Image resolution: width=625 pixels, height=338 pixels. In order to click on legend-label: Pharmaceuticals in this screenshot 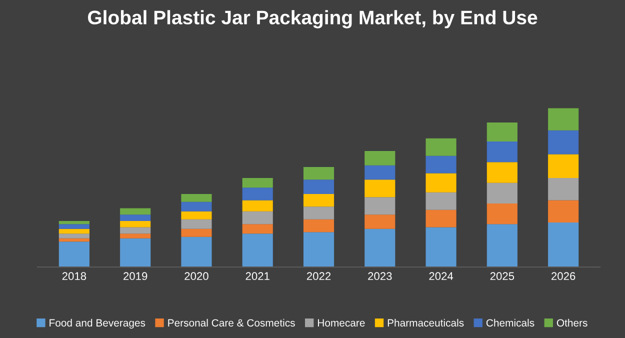, I will do `click(426, 322)`.